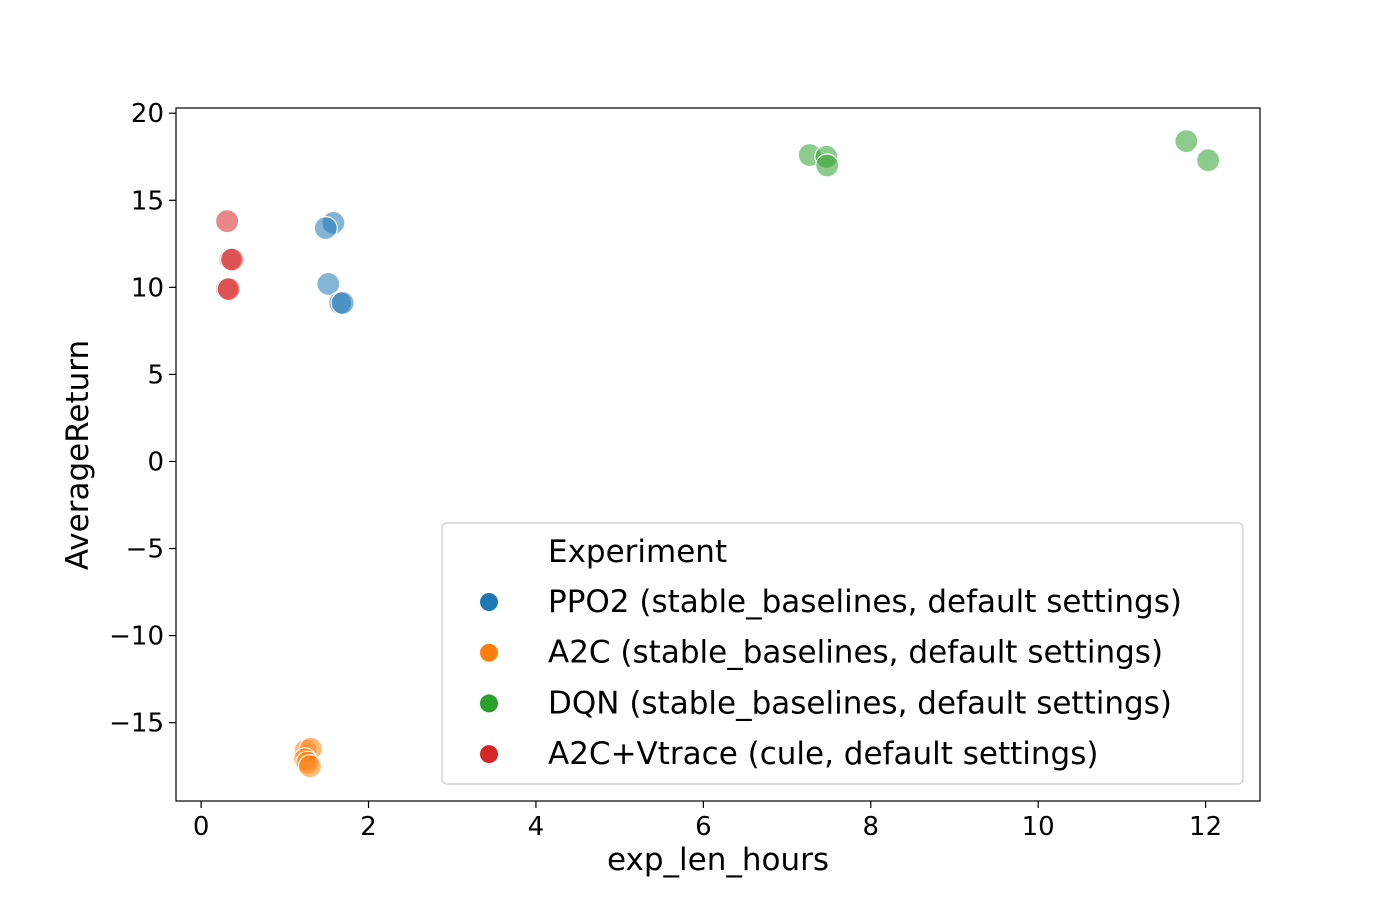 The image size is (1400, 900). Describe the element at coordinates (145, 550) in the screenshot. I see `y-tick-label-5: −5` at that location.